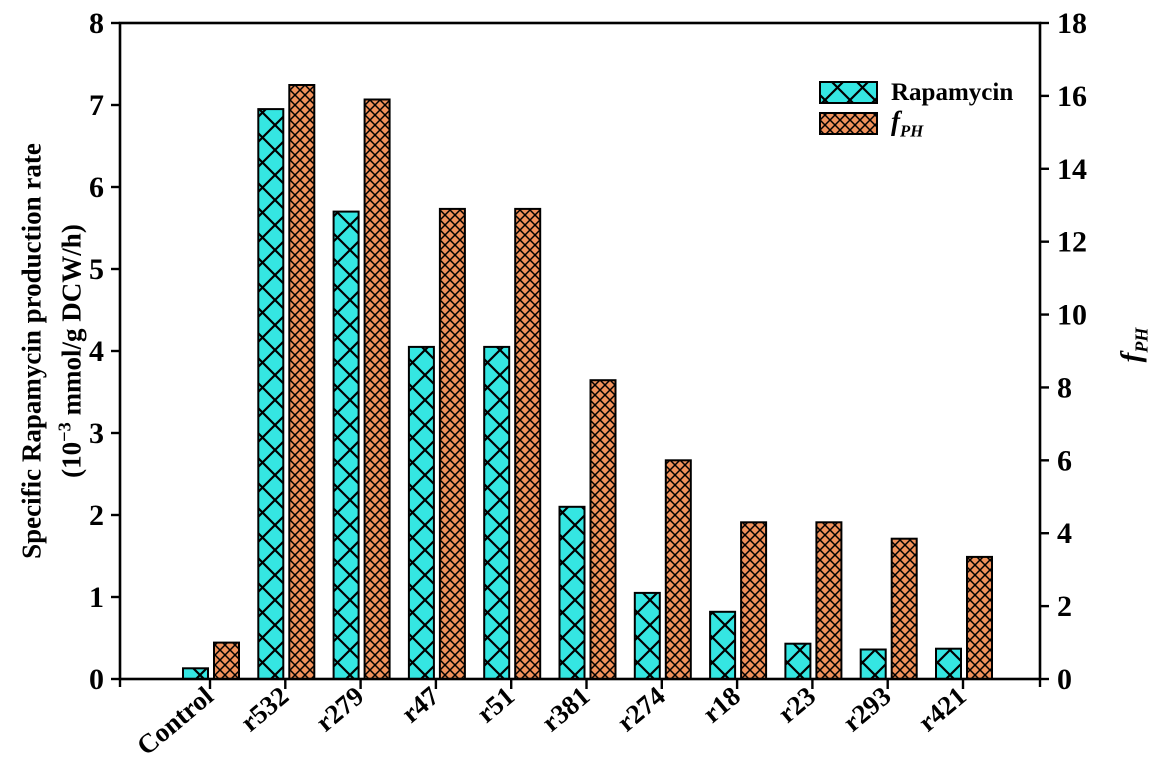 The image size is (1164, 768). Describe the element at coordinates (452, 443) in the screenshot. I see `bar-fph-r47` at that location.